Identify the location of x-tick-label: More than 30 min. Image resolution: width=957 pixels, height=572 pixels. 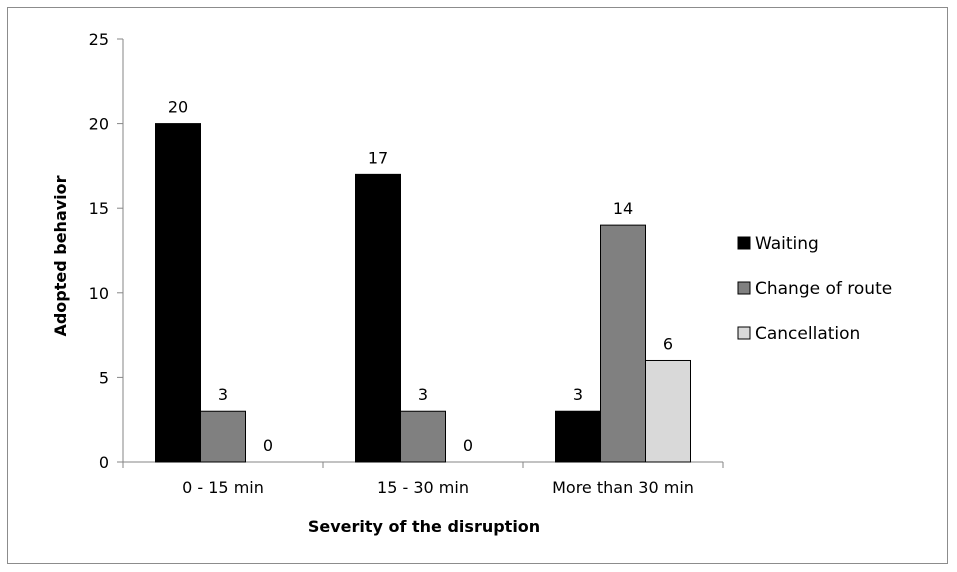
(623, 487).